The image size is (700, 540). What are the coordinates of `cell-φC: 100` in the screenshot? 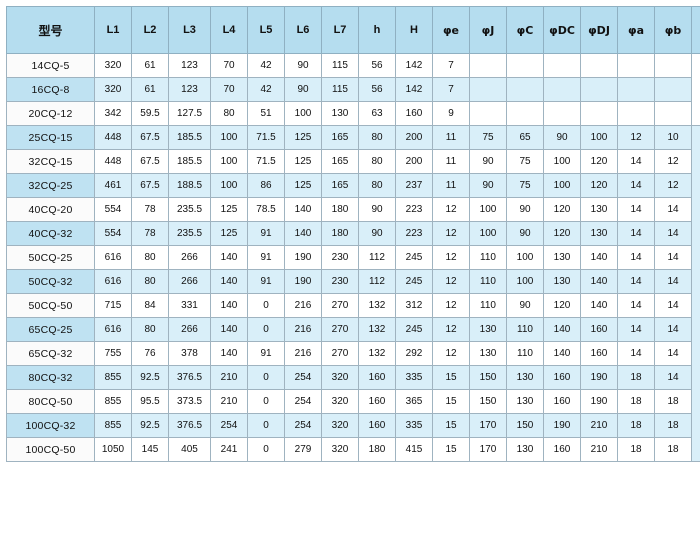 It's located at (525, 281).